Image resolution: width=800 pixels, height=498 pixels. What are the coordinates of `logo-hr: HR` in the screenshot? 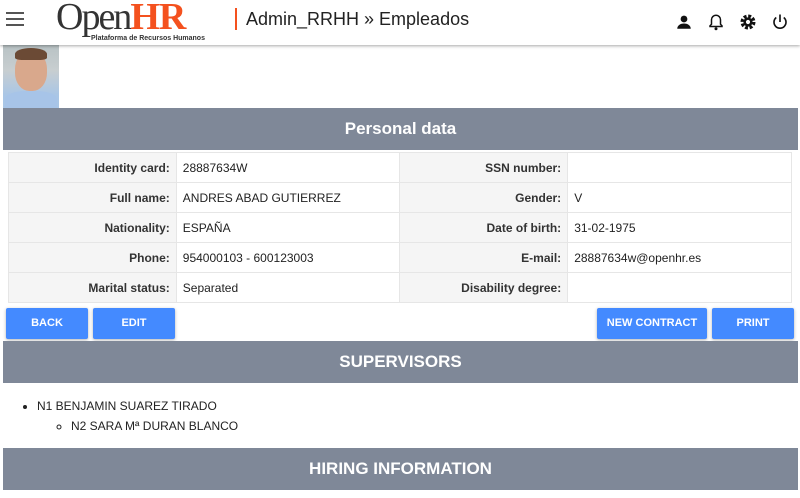 It's located at (158, 19).